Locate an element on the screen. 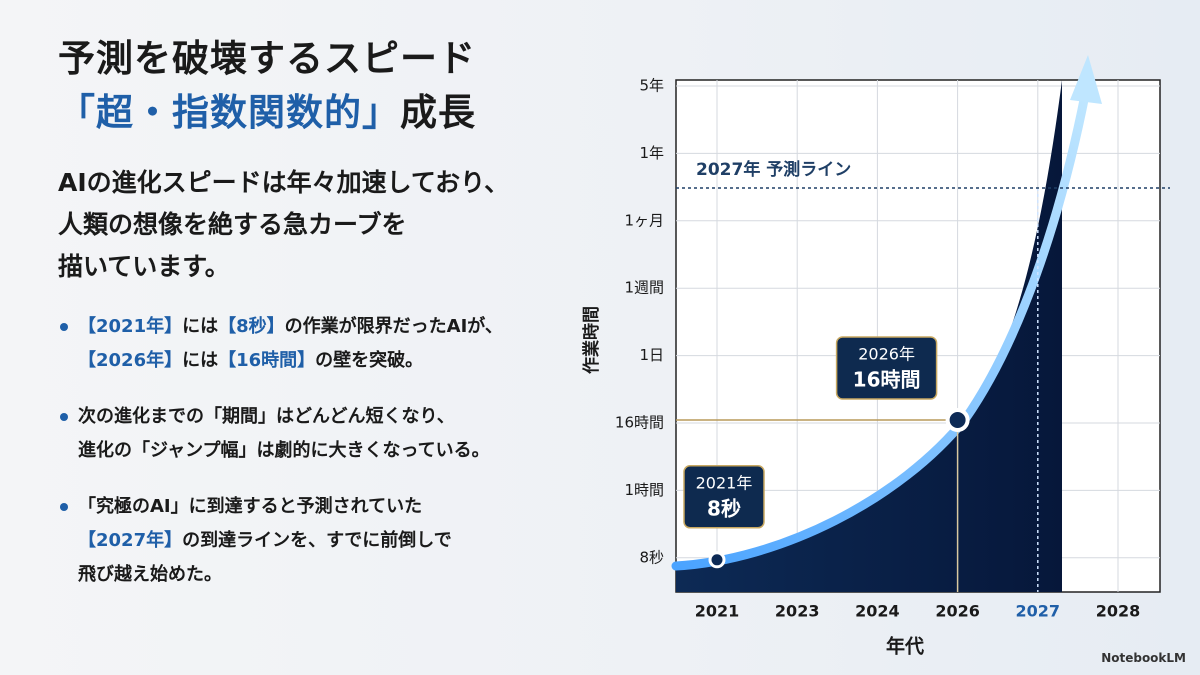  bullet-line: 【2026年】には【16時間】の壁を突破。 is located at coordinates (338, 361).